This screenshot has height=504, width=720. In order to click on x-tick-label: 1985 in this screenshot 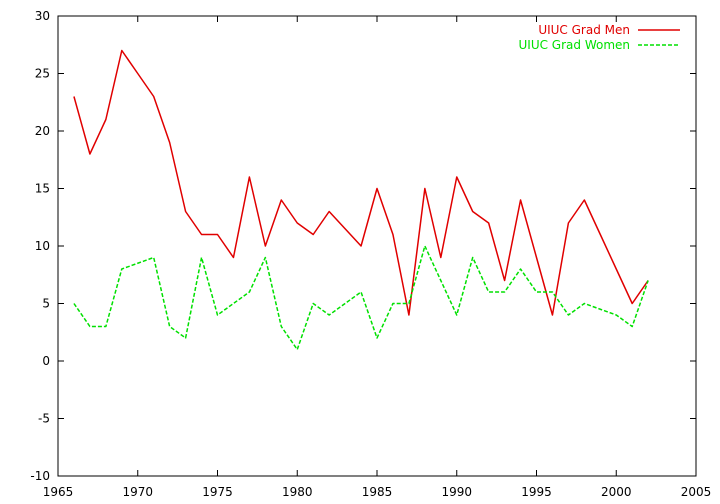, I will do `click(377, 492)`.